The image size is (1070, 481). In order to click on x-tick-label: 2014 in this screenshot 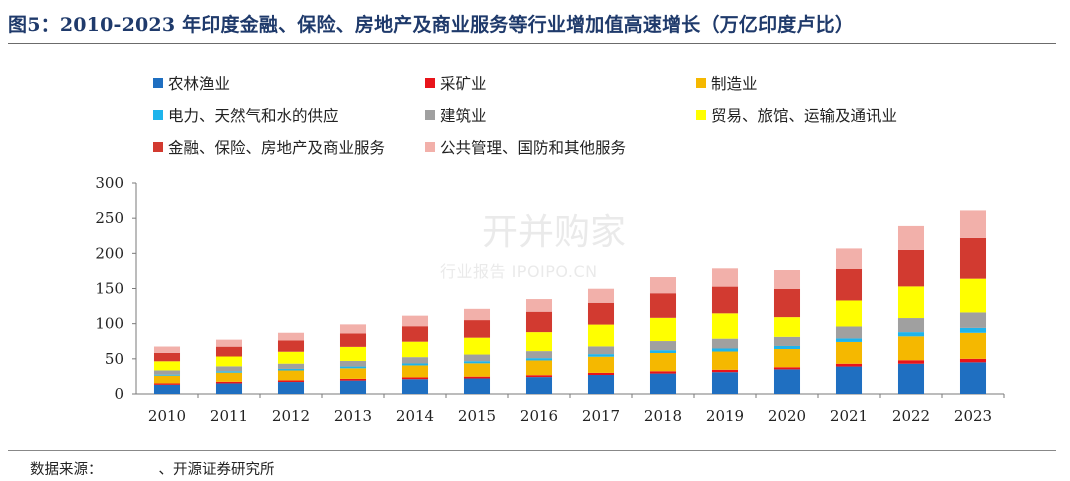, I will do `click(415, 416)`.